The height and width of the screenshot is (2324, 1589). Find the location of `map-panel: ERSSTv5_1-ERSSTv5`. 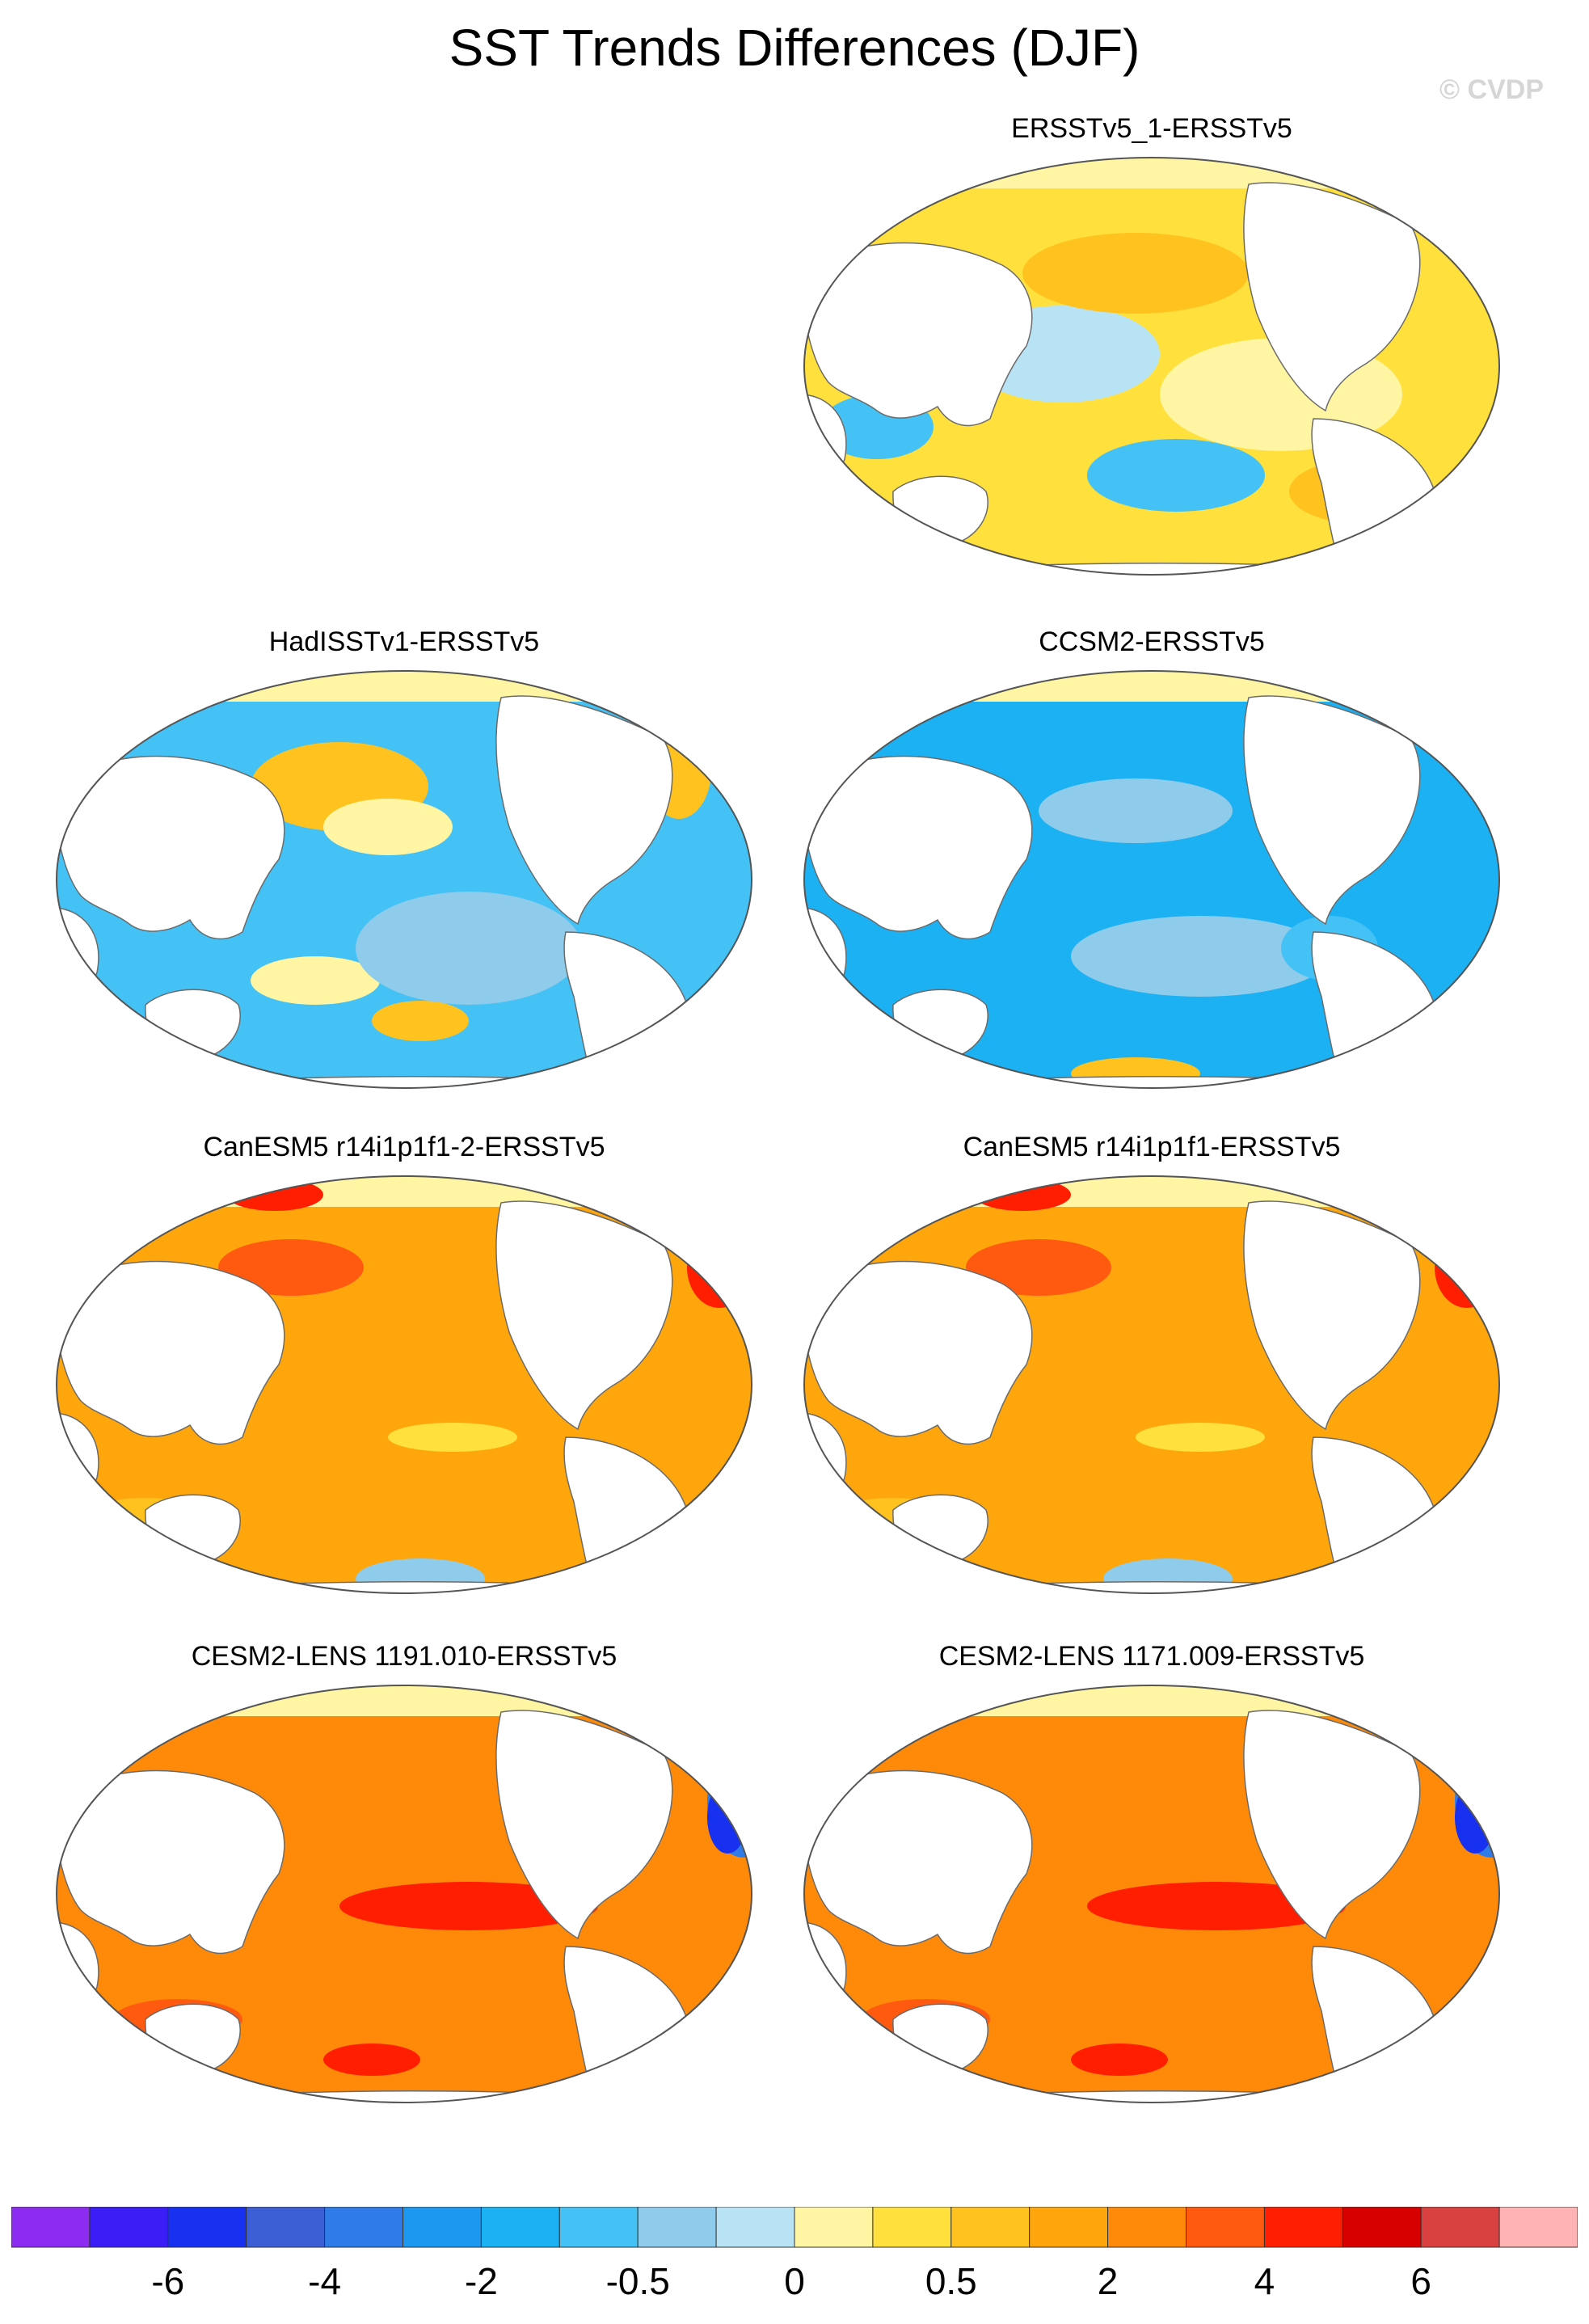

map-panel: ERSSTv5_1-ERSSTv5 is located at coordinates (1151, 356).